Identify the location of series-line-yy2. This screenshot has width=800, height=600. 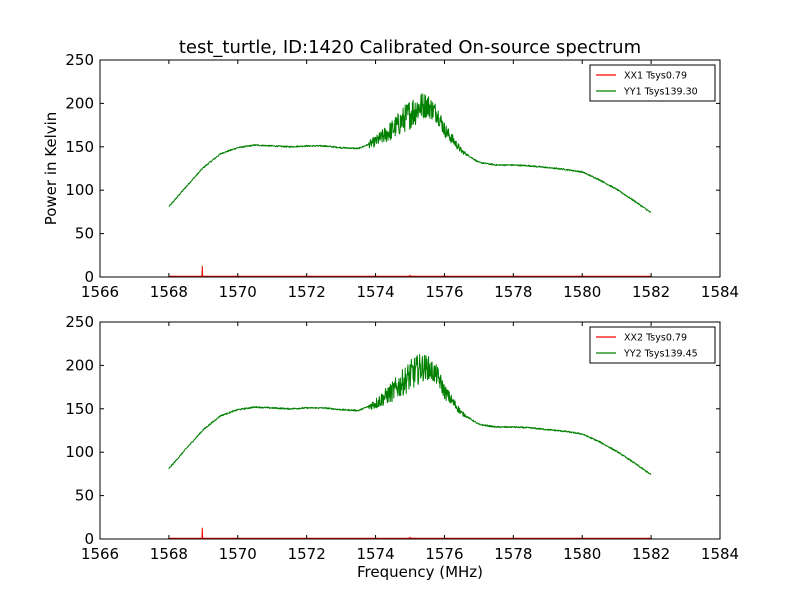
(410, 415).